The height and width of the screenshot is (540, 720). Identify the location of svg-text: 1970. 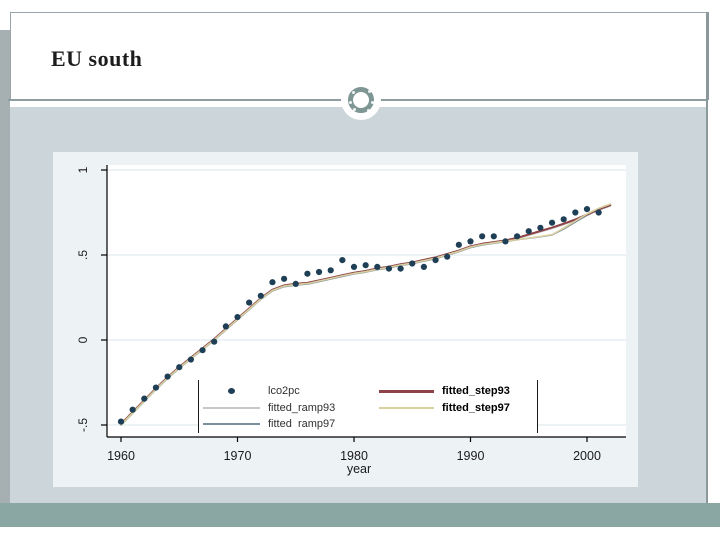
(238, 456).